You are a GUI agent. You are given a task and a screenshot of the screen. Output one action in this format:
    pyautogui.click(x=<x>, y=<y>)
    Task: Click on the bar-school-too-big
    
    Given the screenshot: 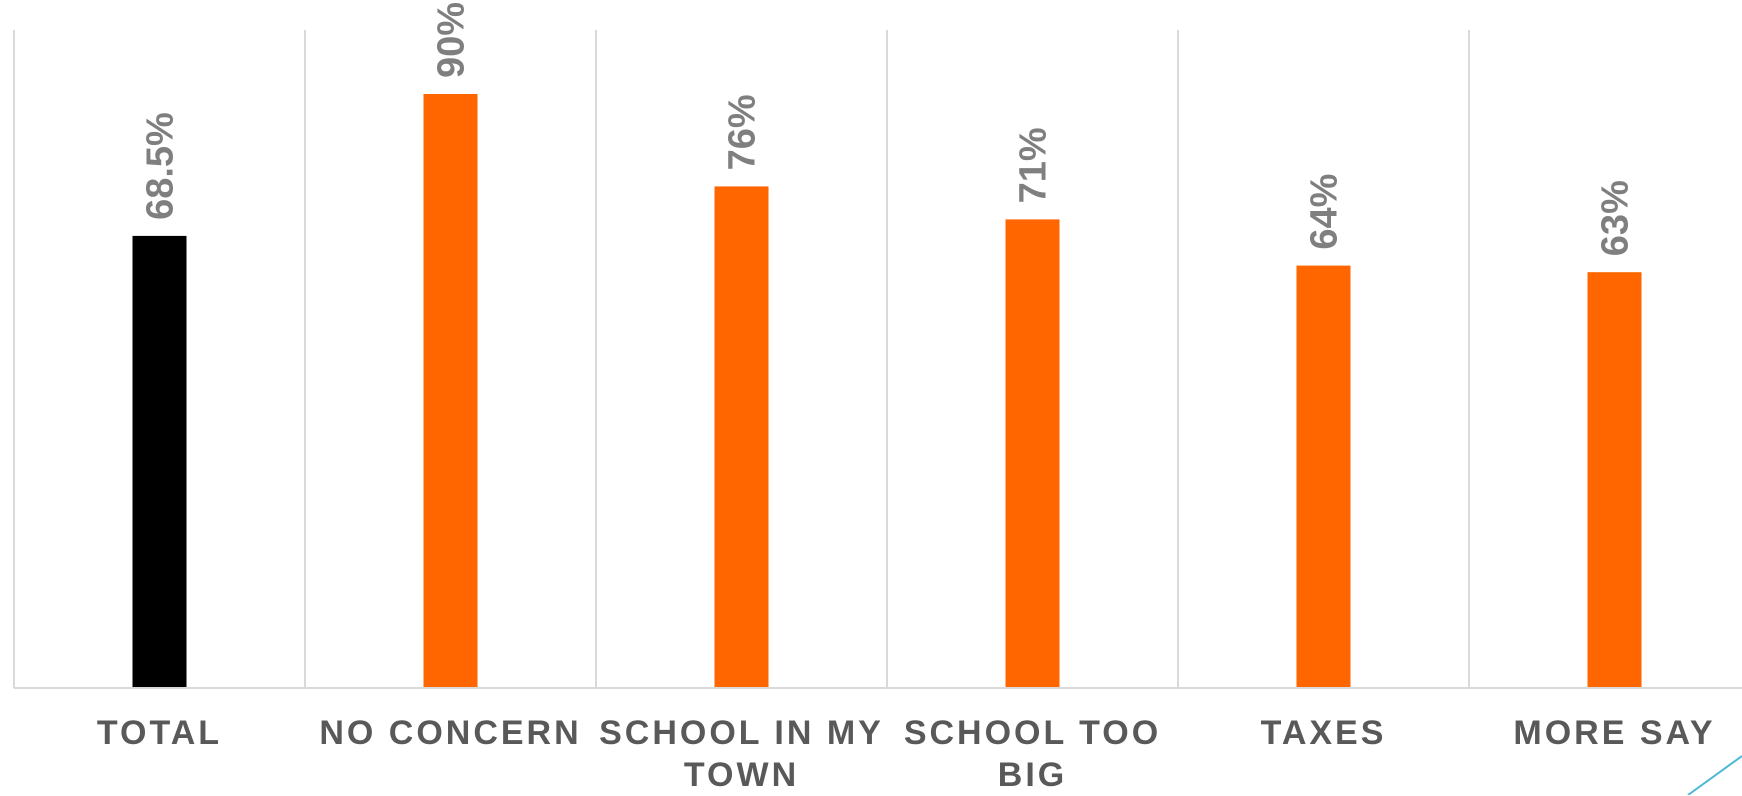 What is the action you would take?
    pyautogui.click(x=1032, y=453)
    